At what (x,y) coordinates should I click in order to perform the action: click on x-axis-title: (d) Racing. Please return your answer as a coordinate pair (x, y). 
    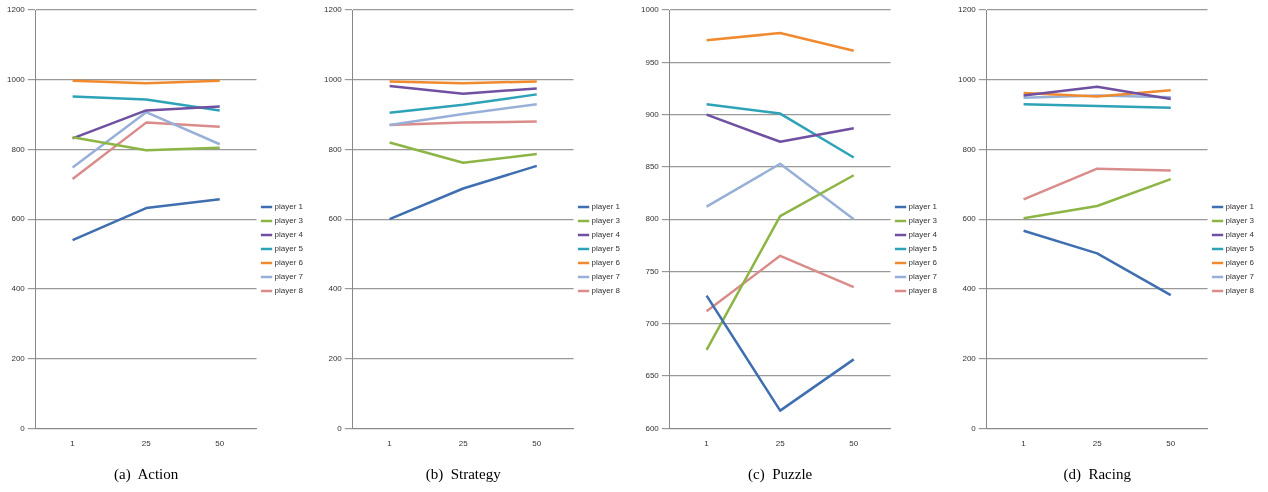
    Looking at the image, I should click on (1097, 474).